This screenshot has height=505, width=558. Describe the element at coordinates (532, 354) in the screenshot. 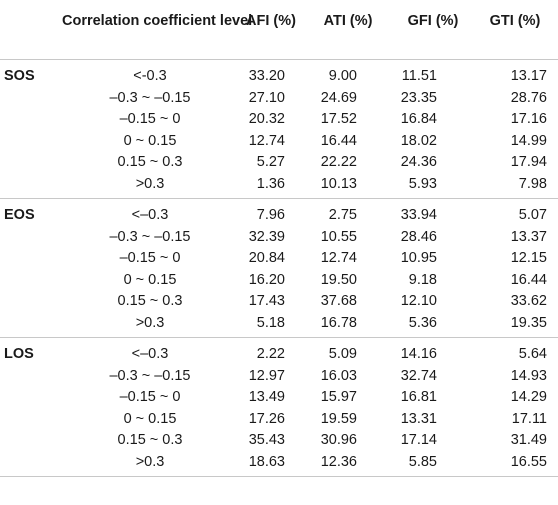

I see `table-cell: 5.64` at that location.